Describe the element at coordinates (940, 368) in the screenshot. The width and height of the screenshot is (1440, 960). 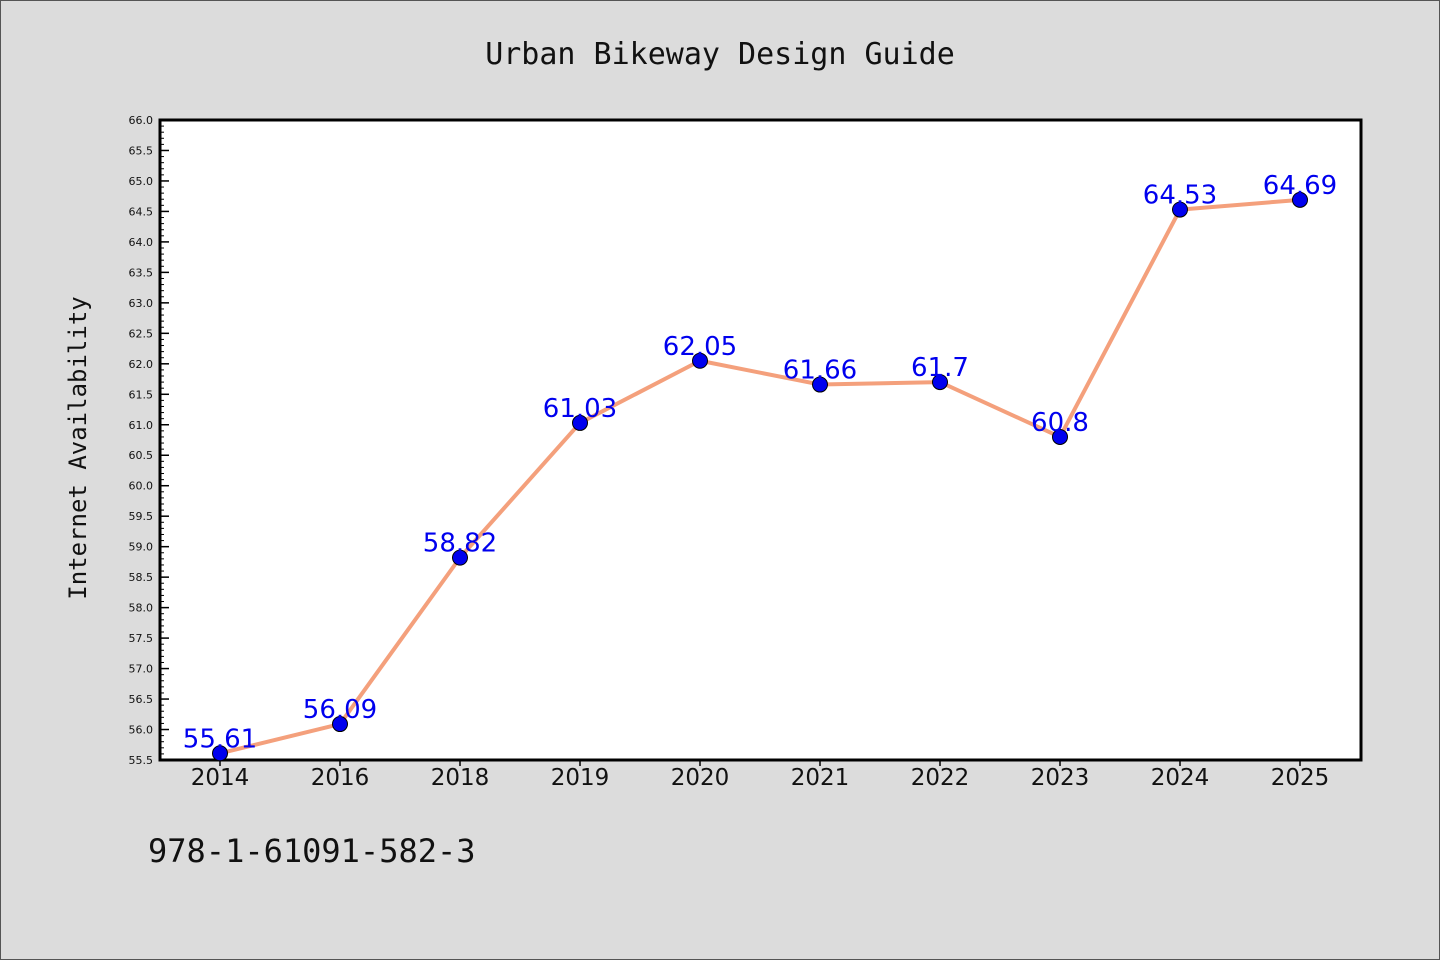
I see `data-label: 61.7` at that location.